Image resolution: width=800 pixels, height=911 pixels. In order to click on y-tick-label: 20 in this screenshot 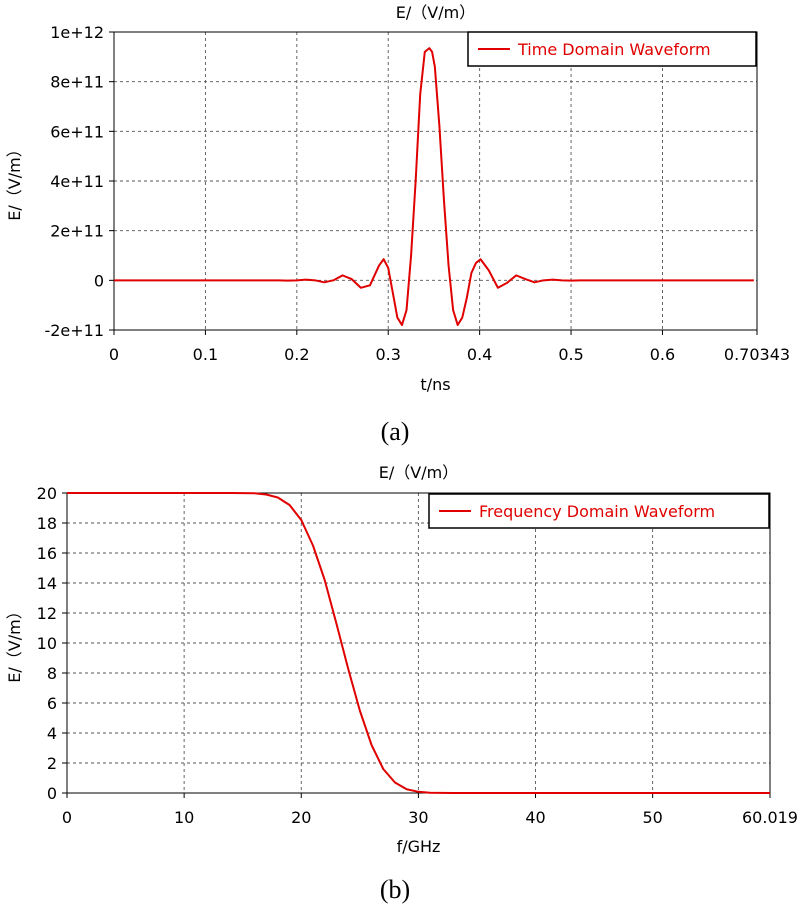, I will do `click(47, 493)`.